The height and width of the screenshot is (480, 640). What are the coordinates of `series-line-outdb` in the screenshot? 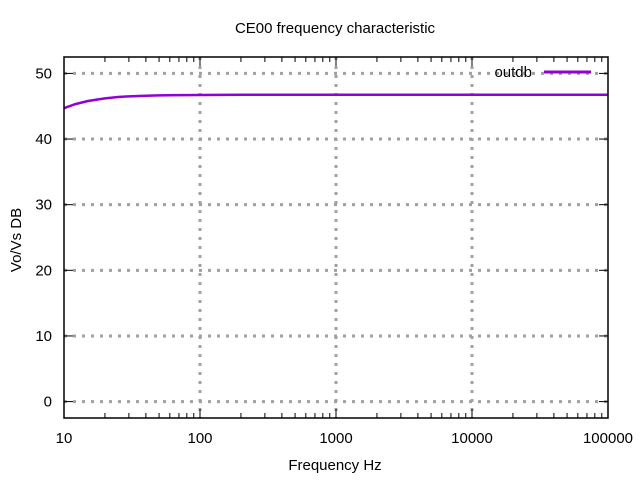 It's located at (335, 101).